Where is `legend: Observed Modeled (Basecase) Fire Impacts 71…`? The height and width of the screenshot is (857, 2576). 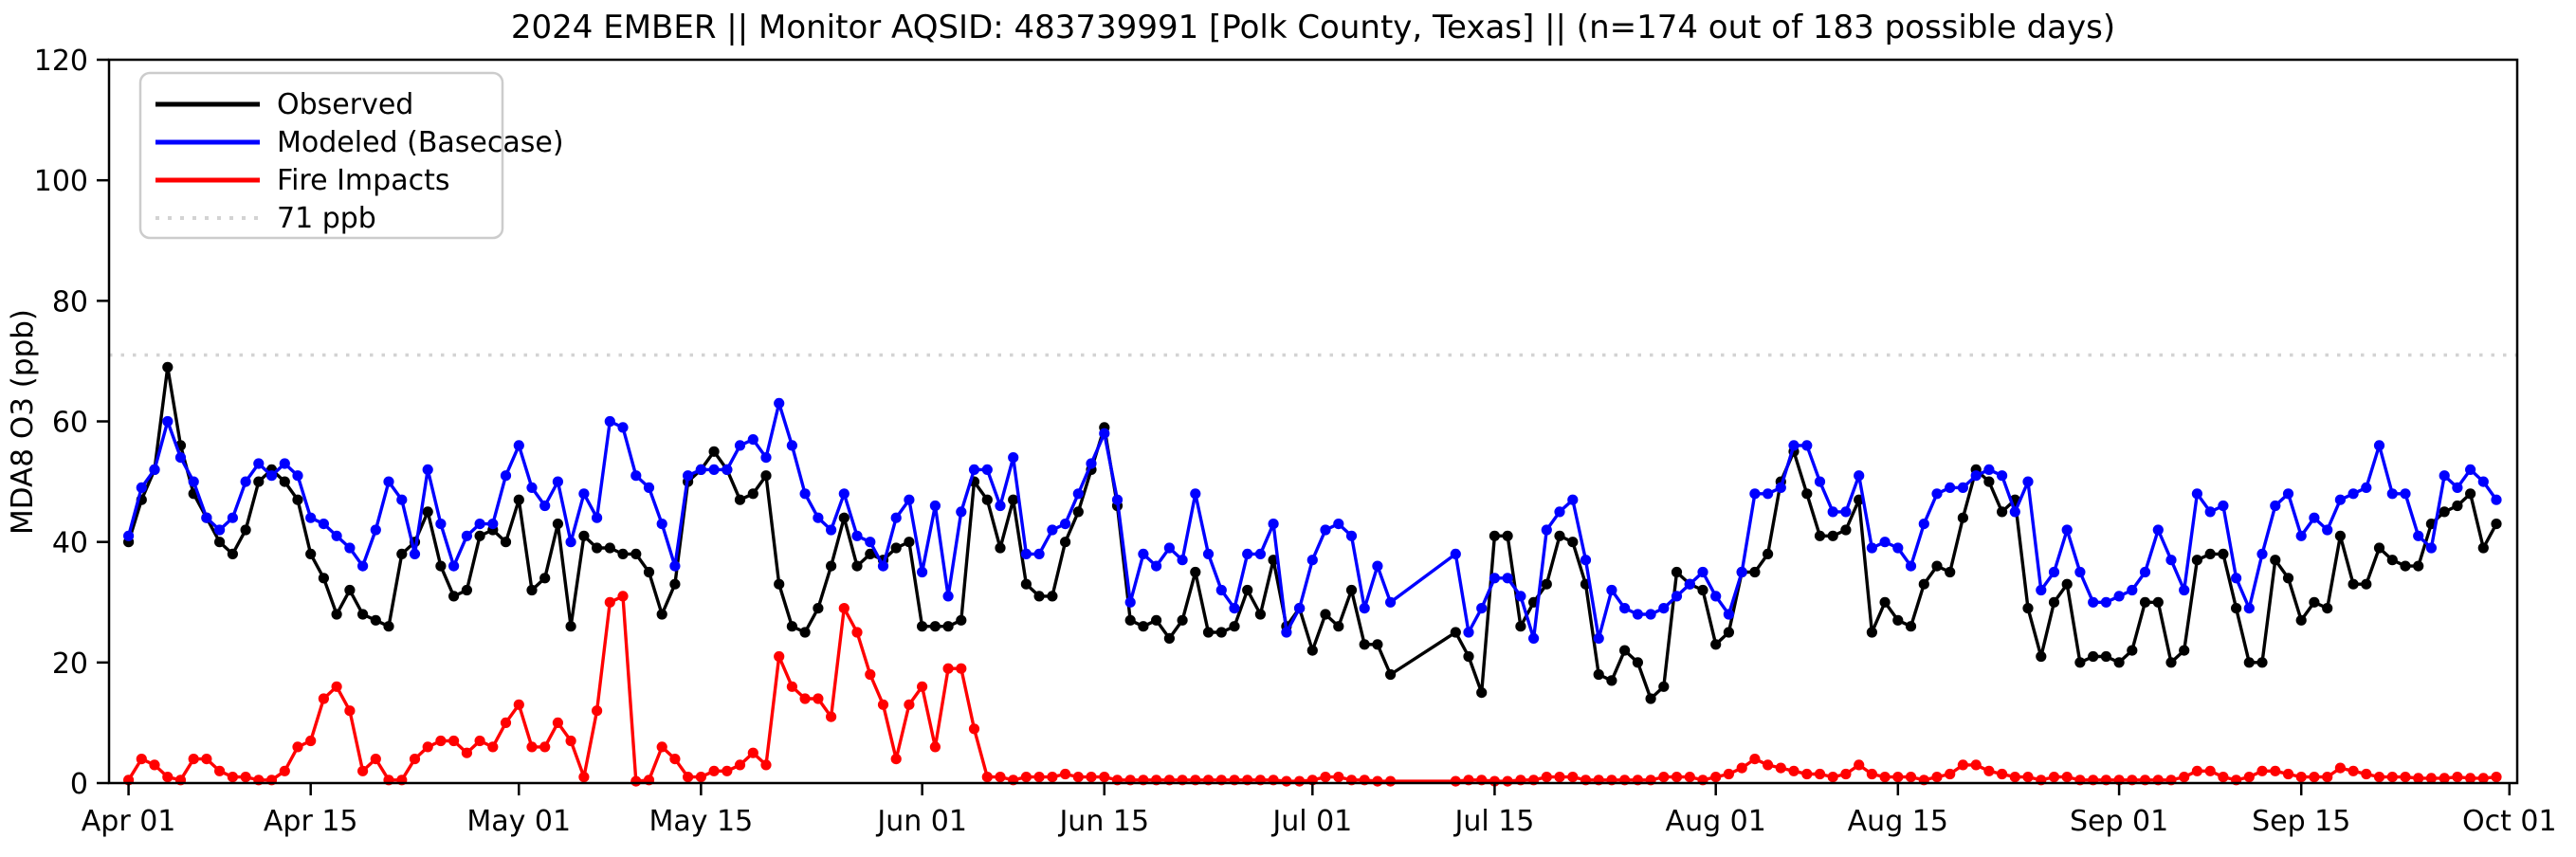 legend: Observed Modeled (Basecase) Fire Impacts 71… is located at coordinates (351, 155).